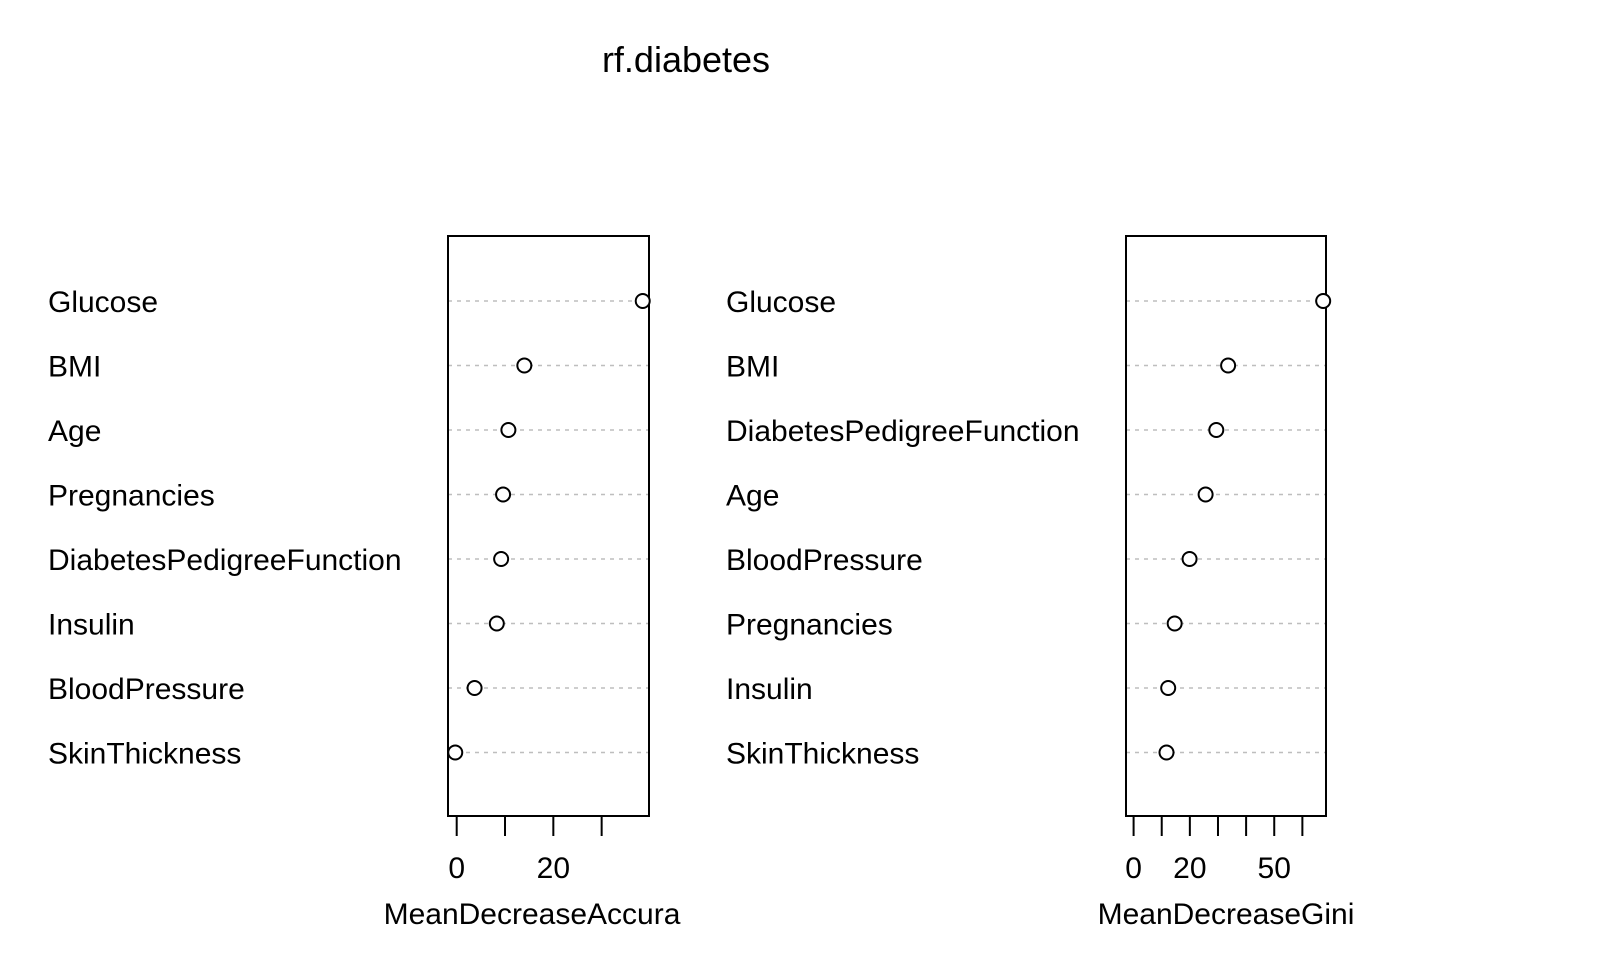  I want to click on chart-title: rf.diabetes, so click(686, 59).